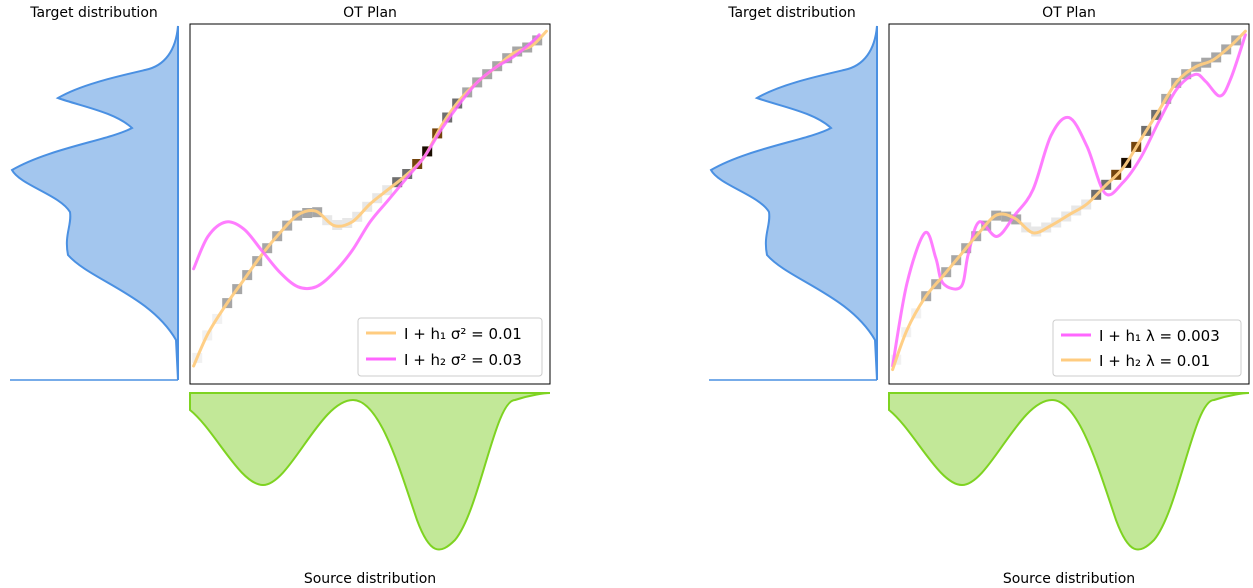  What do you see at coordinates (1154, 361) in the screenshot?
I see `legend-item-2: I + h₂ λ = 0.01` at bounding box center [1154, 361].